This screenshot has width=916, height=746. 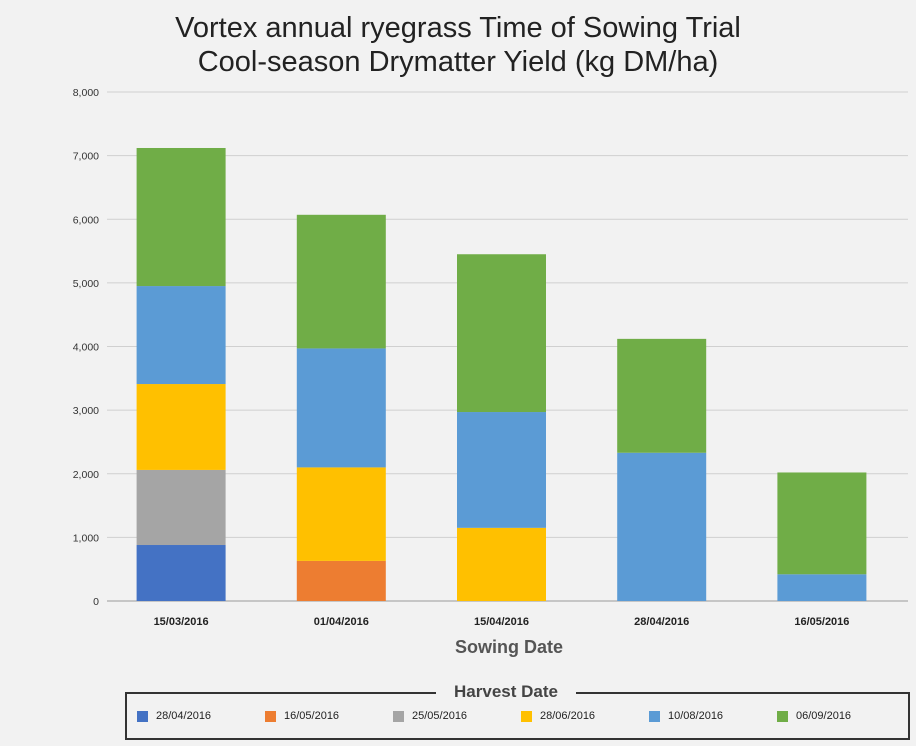 I want to click on y-tick-label: 3,000, so click(x=86, y=411).